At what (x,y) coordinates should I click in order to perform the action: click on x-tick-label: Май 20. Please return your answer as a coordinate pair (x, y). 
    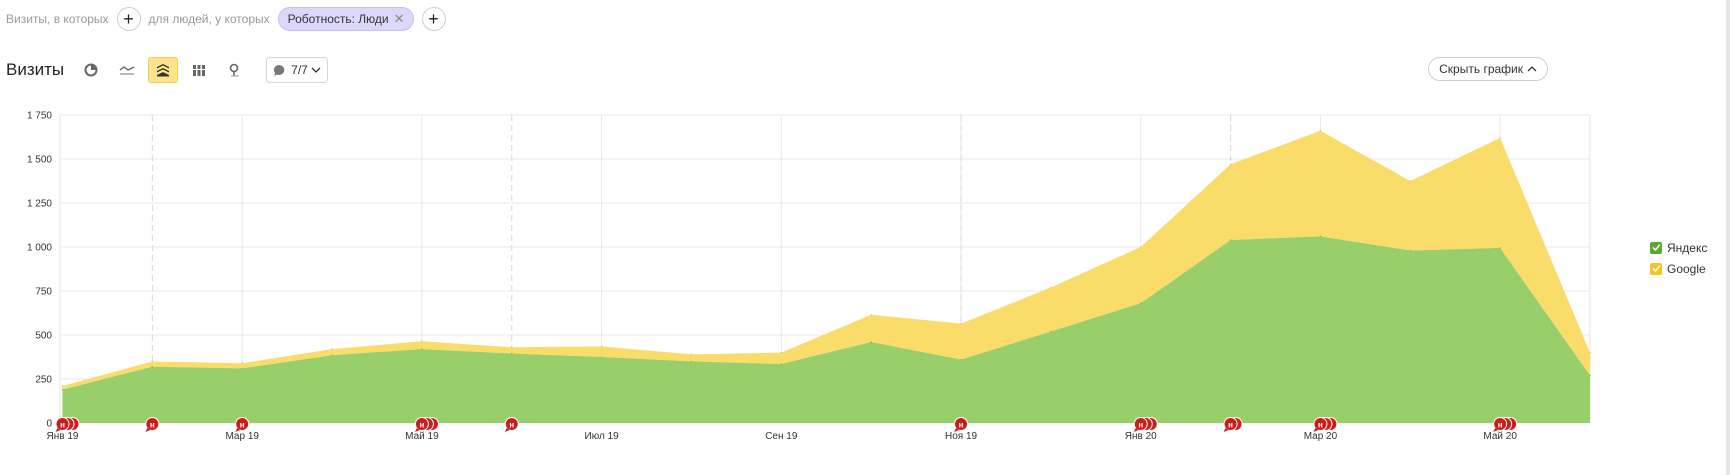
    Looking at the image, I should click on (1500, 436).